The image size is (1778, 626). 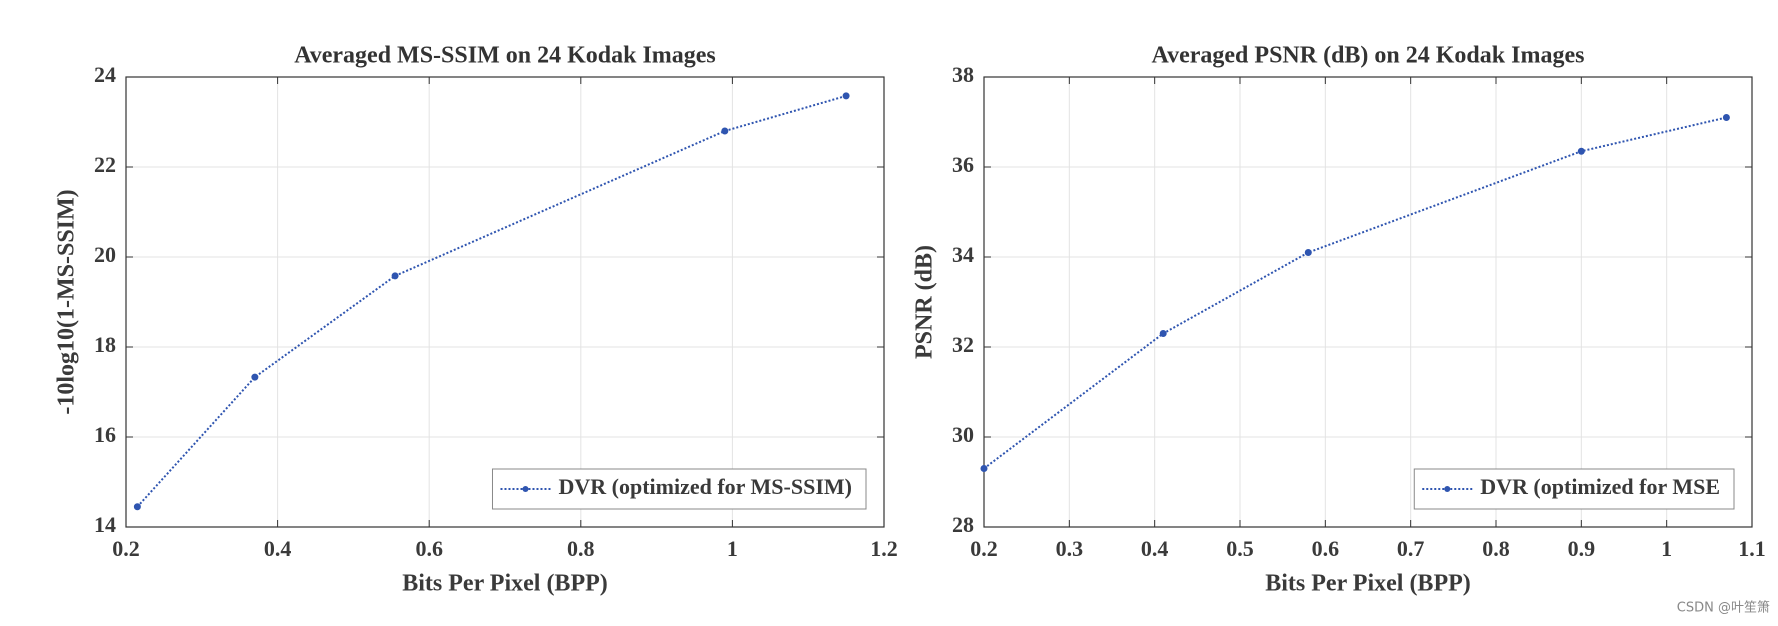 I want to click on legend: DVR (optimized for MSE, so click(x=1574, y=489).